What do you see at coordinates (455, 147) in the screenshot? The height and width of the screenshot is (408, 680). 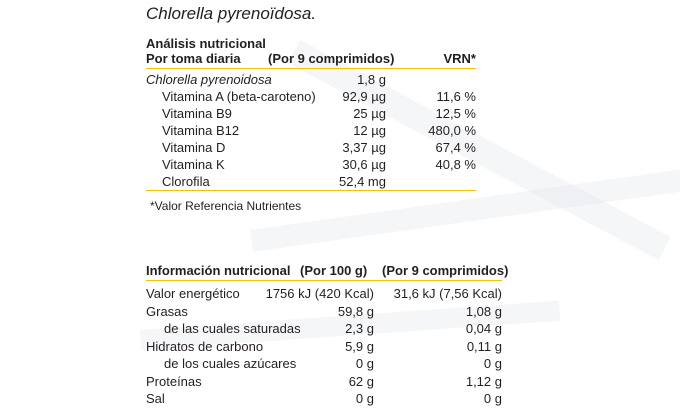 I see `analysis-row-vrn: 67,4 %` at bounding box center [455, 147].